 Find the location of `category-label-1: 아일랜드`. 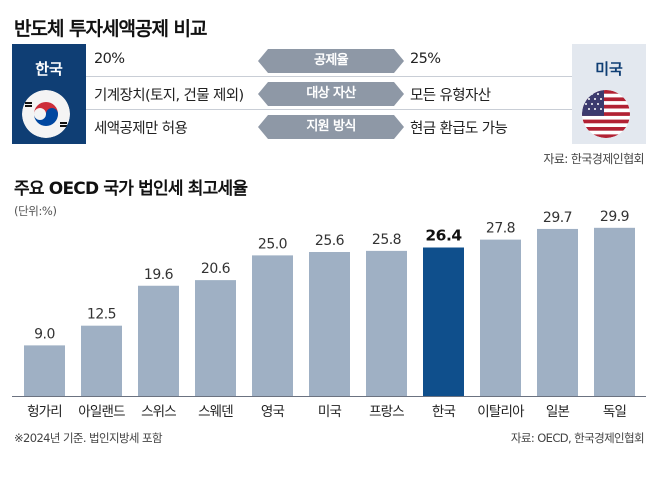

category-label-1: 아일랜드 is located at coordinates (101, 412).